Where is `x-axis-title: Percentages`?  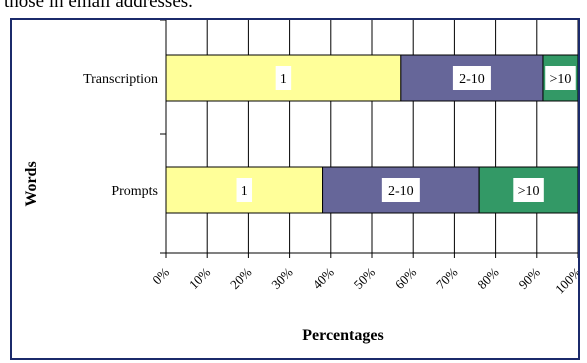
x-axis-title: Percentages is located at coordinates (342, 335).